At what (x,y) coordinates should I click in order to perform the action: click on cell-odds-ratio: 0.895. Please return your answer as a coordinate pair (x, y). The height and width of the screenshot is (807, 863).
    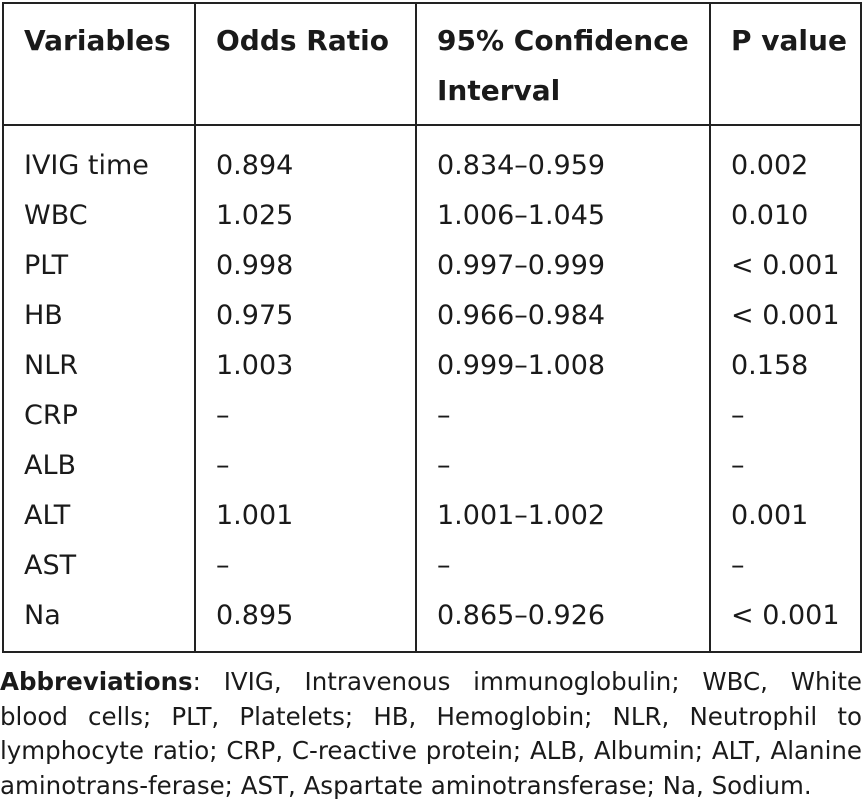
    Looking at the image, I should click on (305, 622).